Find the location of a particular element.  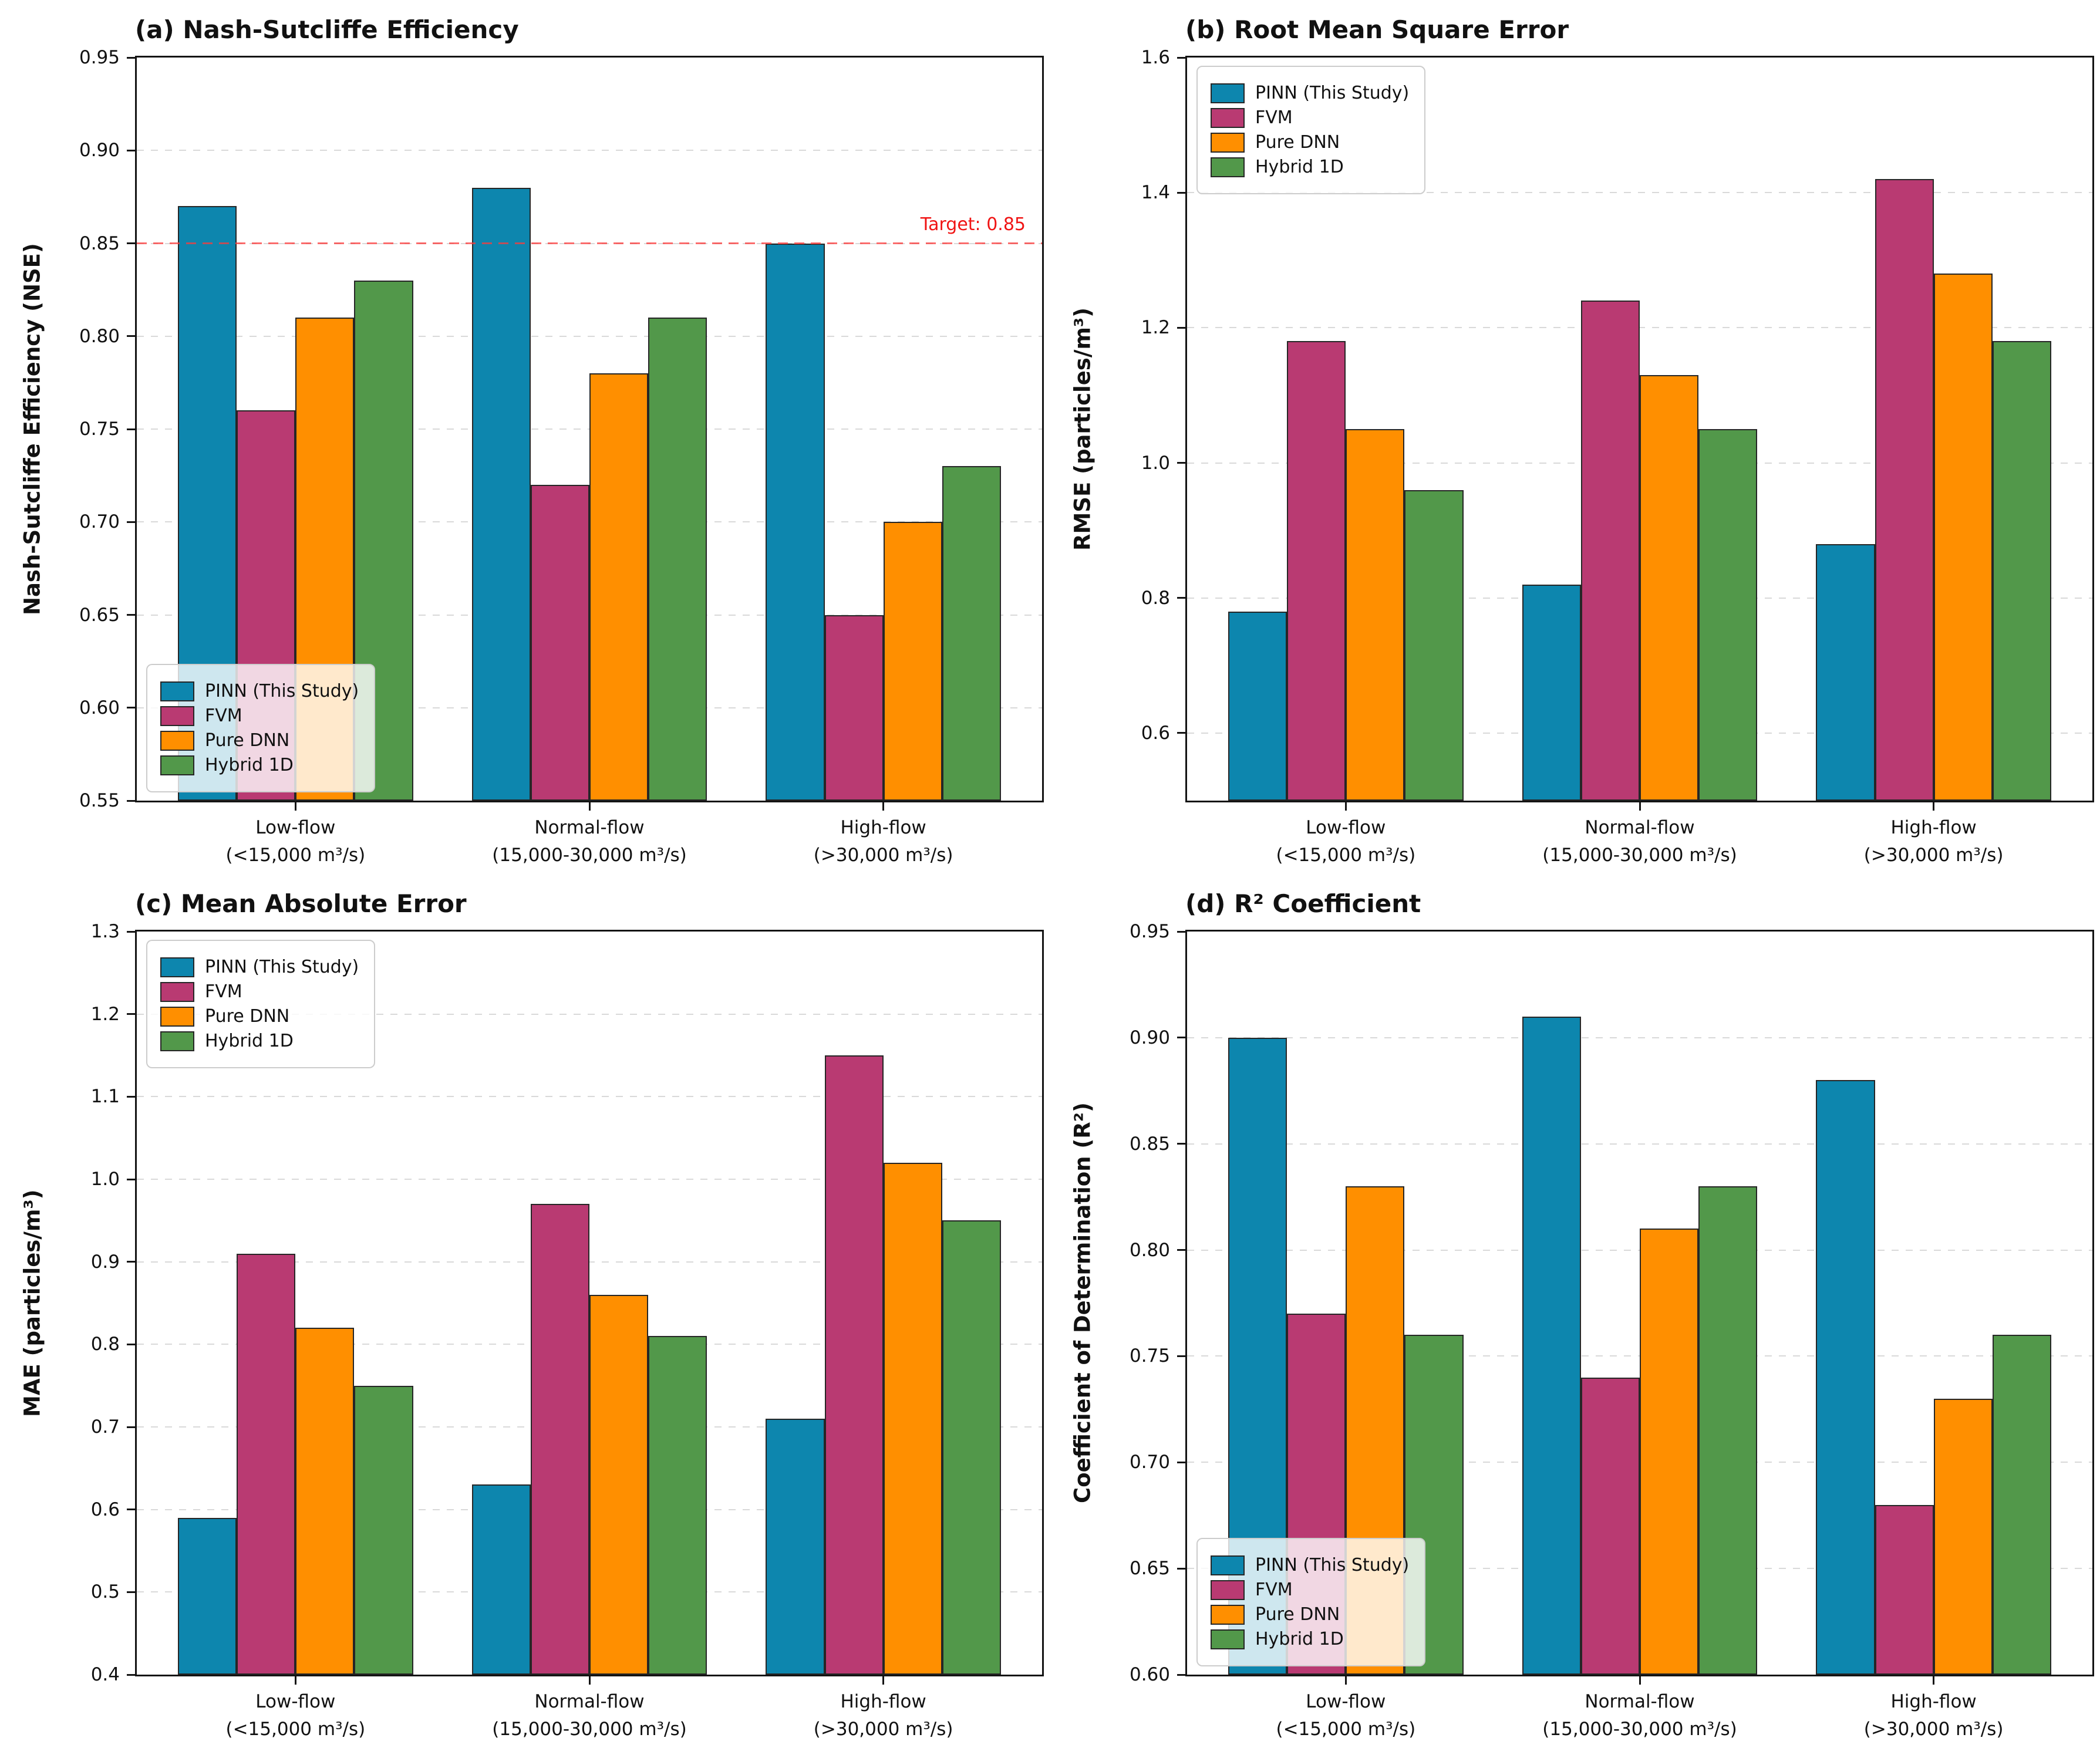

legend-item: PINN (This Study) is located at coordinates (259, 691).